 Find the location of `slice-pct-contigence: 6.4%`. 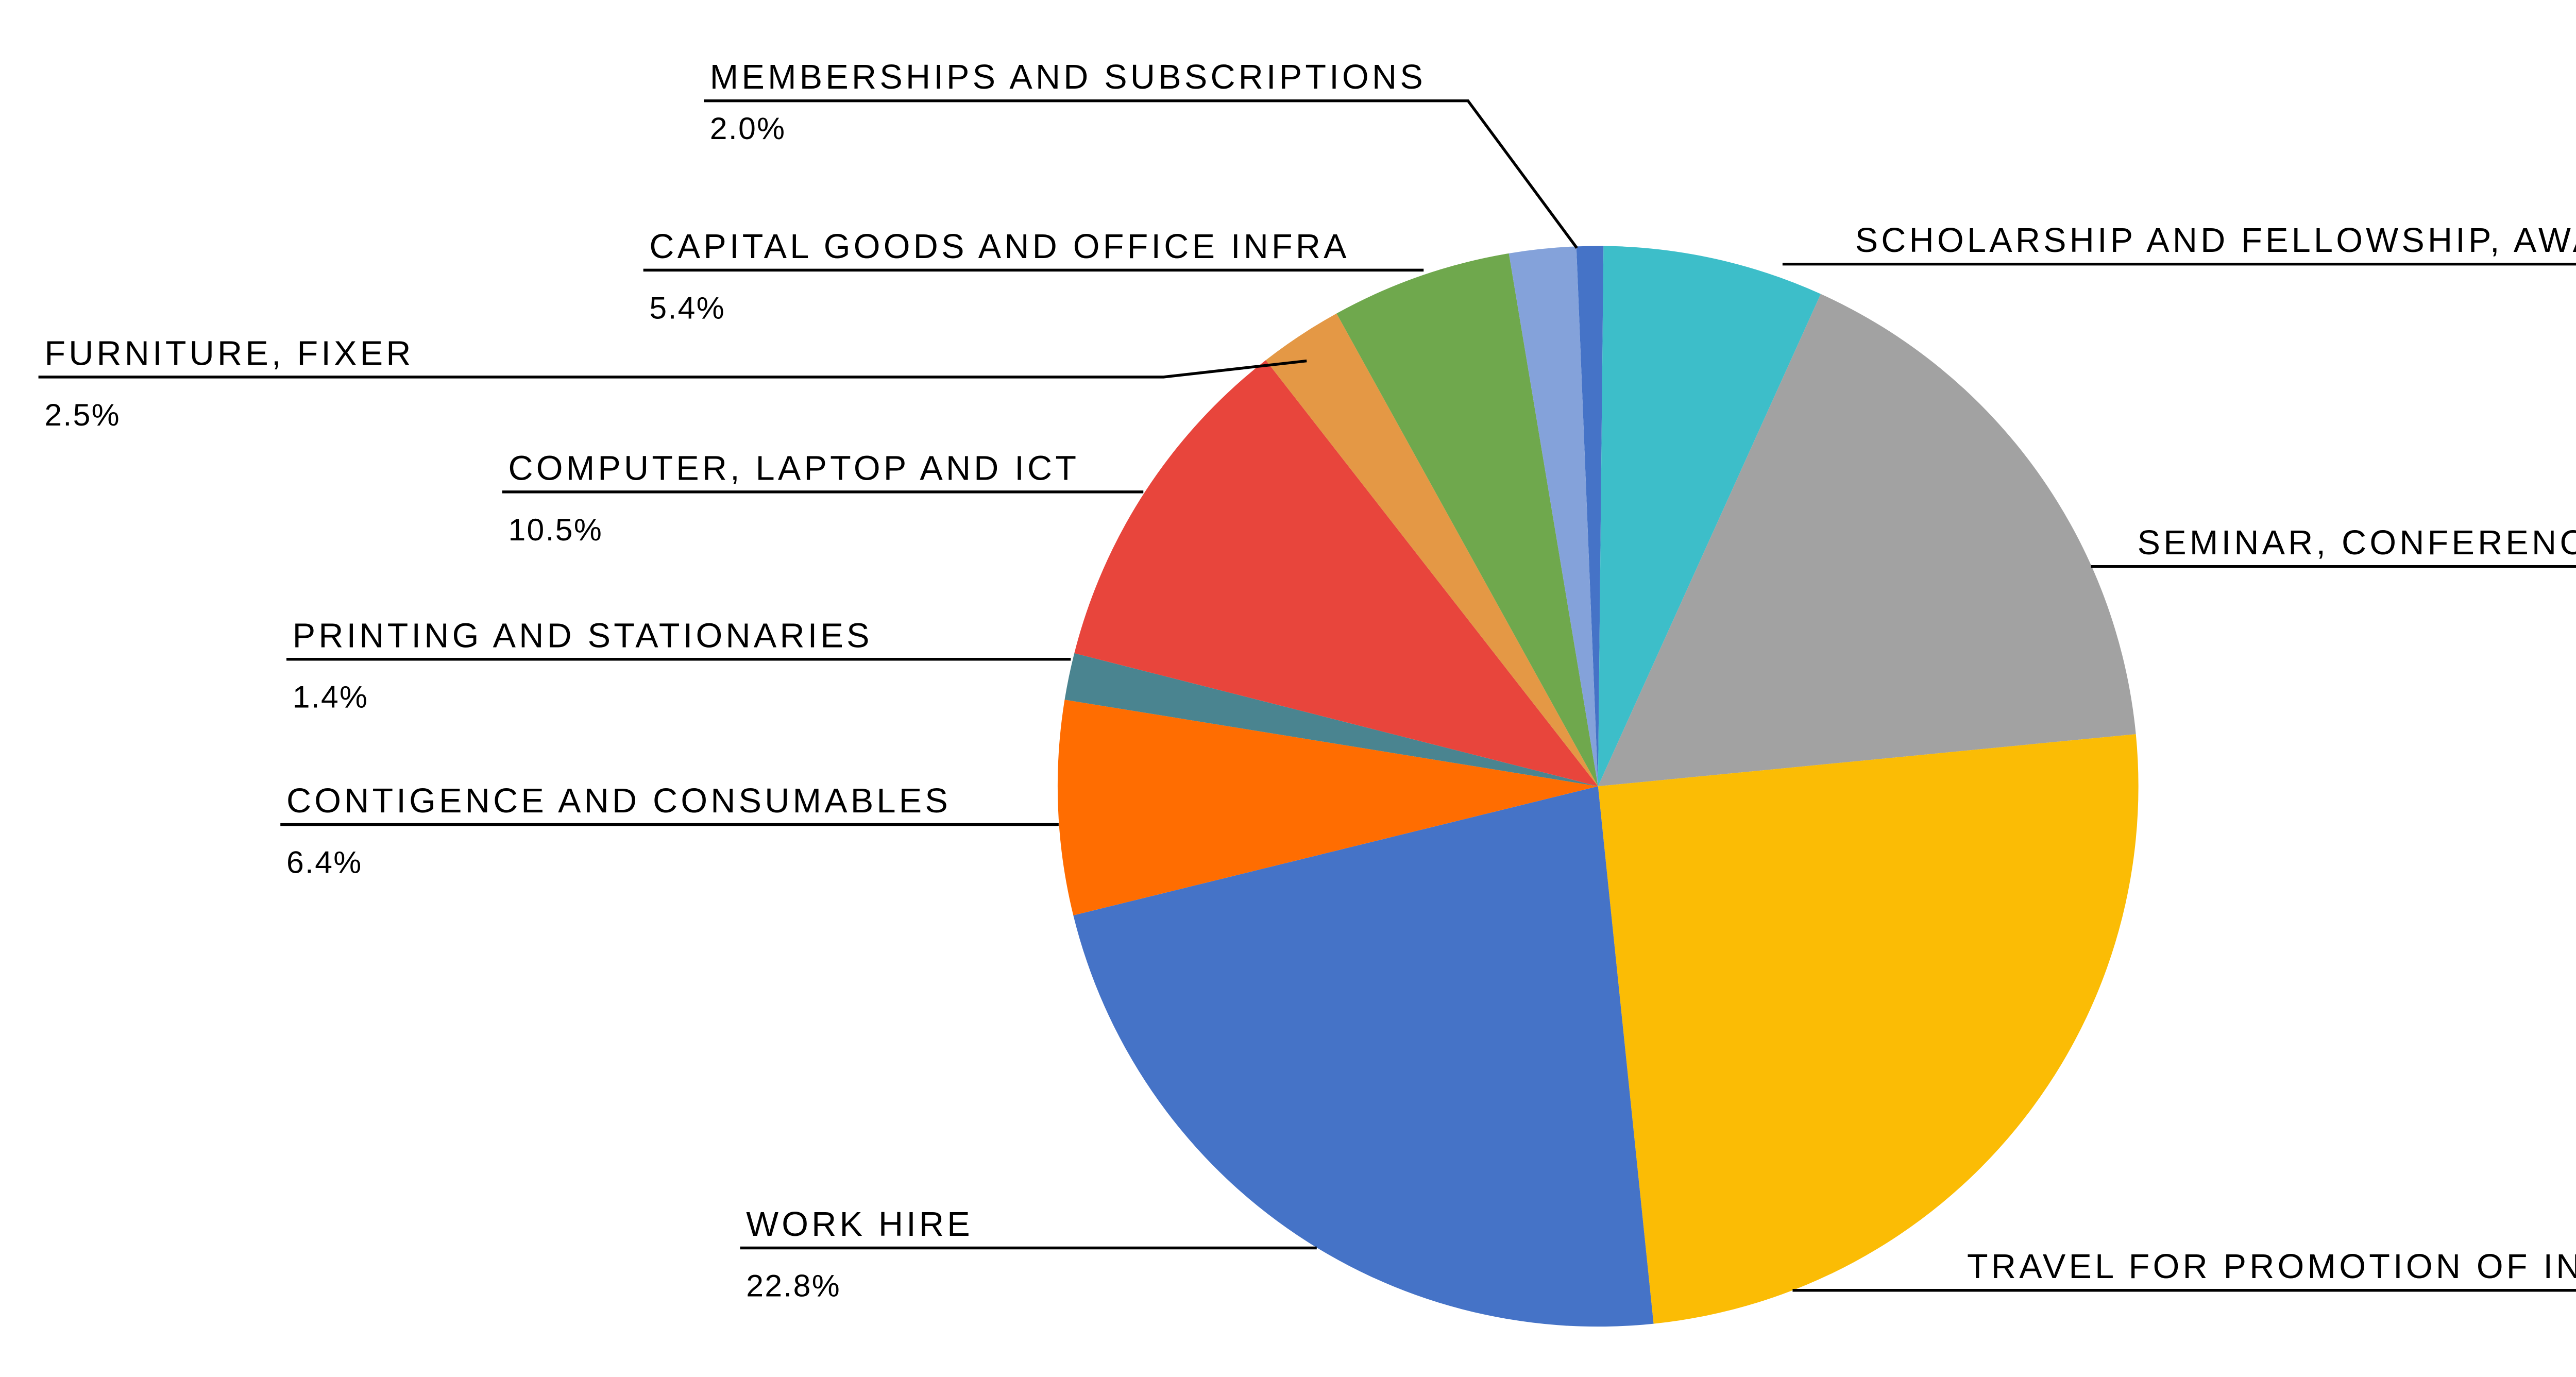

slice-pct-contigence: 6.4% is located at coordinates (324, 862).